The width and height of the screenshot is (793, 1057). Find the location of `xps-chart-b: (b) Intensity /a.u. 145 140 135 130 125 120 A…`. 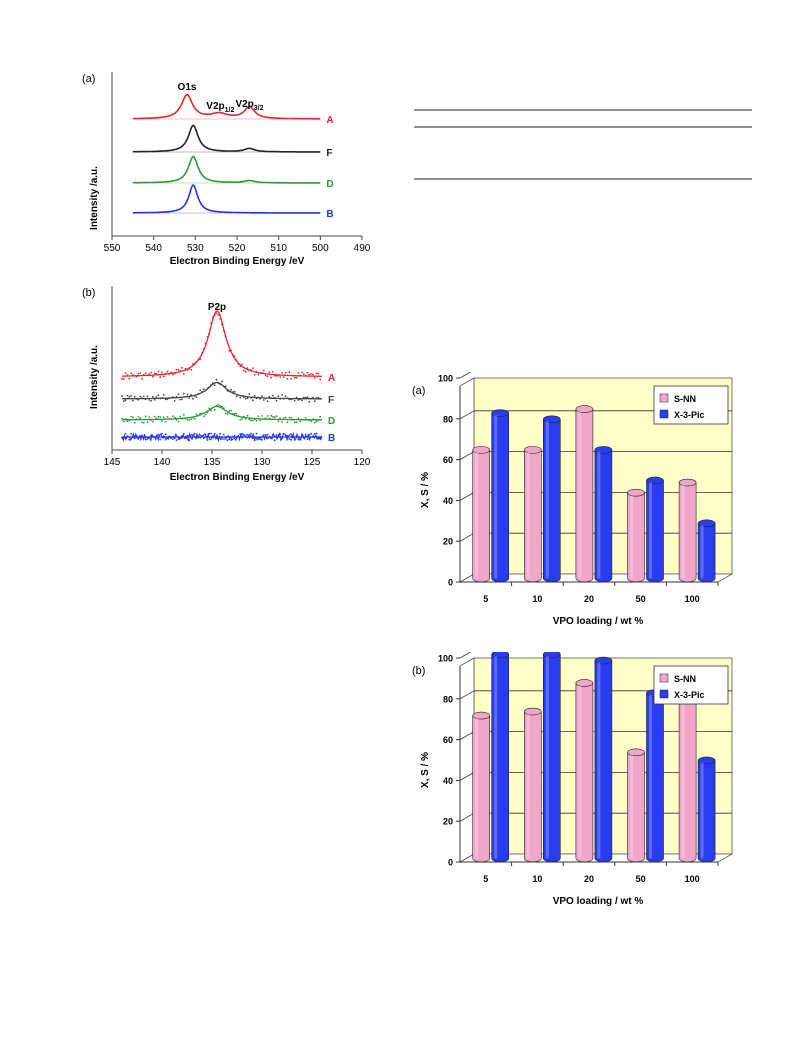

xps-chart-b: (b) Intensity /a.u. 145 140 135 130 125 120 A… is located at coordinates (226, 384).